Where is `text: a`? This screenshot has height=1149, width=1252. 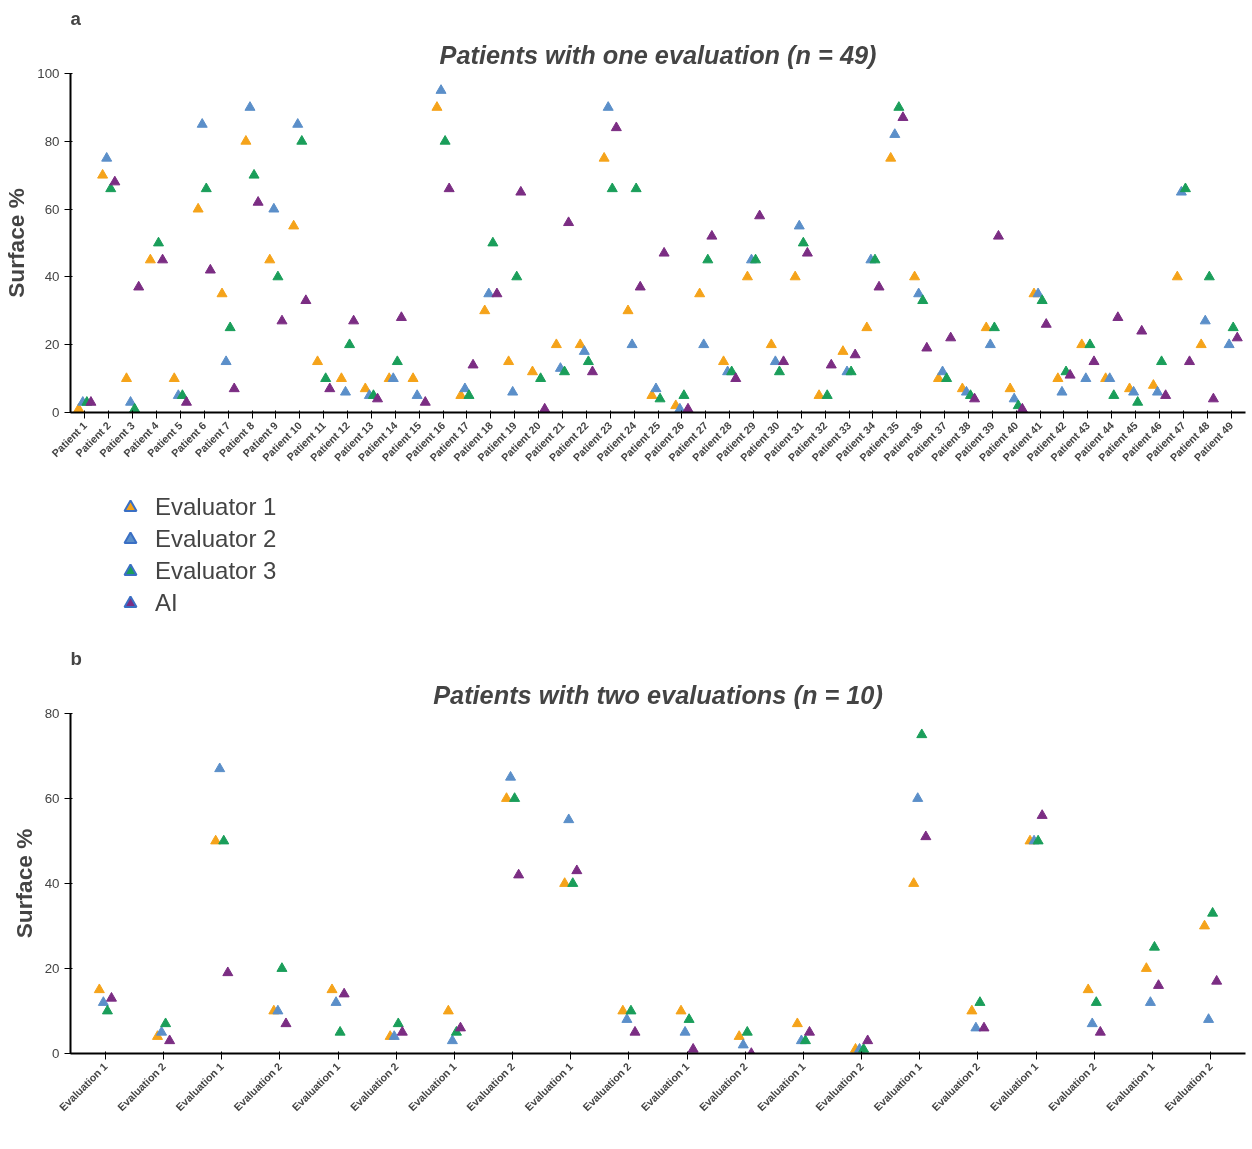 text: a is located at coordinates (76, 18).